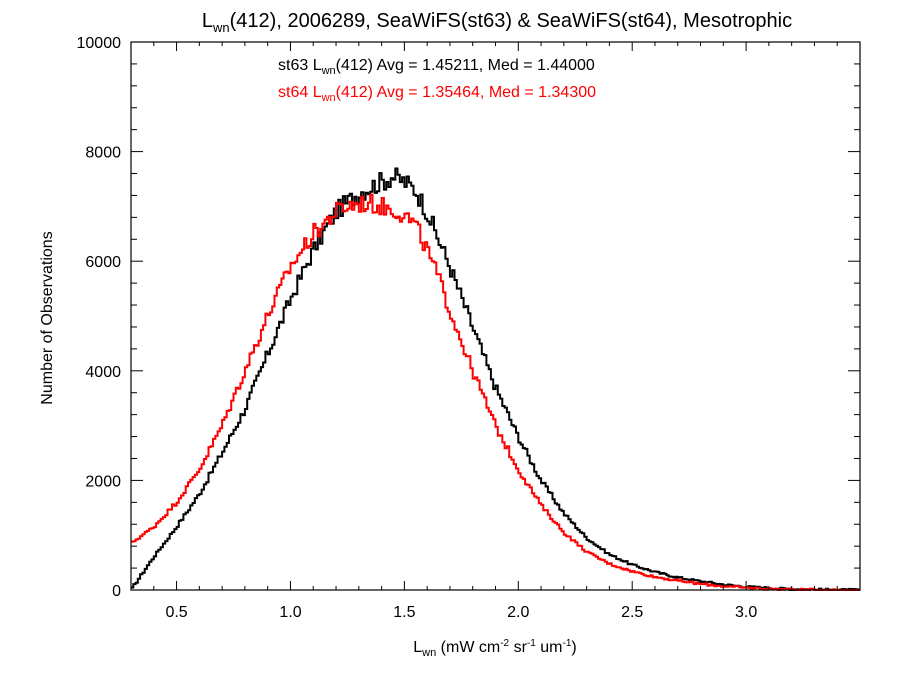 The image size is (900, 675). Describe the element at coordinates (404, 612) in the screenshot. I see `x-tick-label: 1.5` at that location.